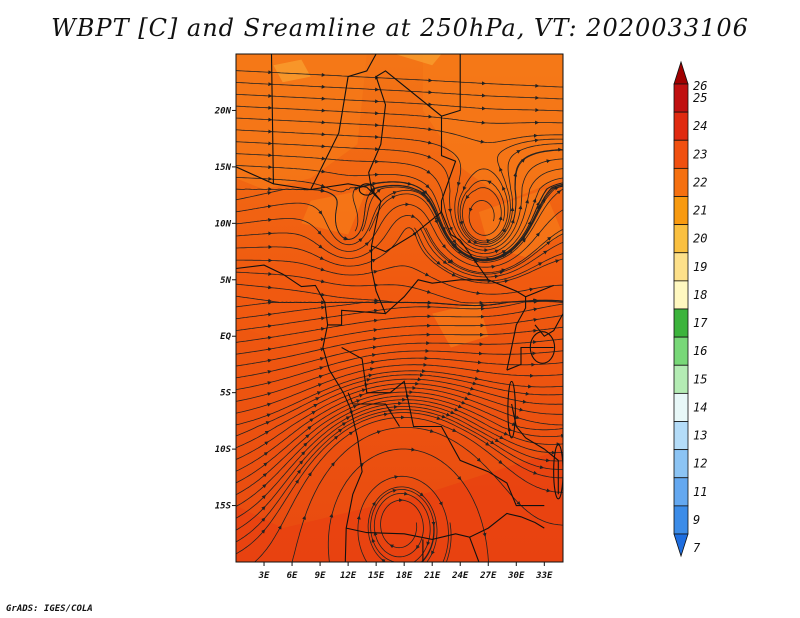 The image size is (800, 618). Describe the element at coordinates (681, 72) in the screenshot. I see `colorbar-top-arrow` at that location.